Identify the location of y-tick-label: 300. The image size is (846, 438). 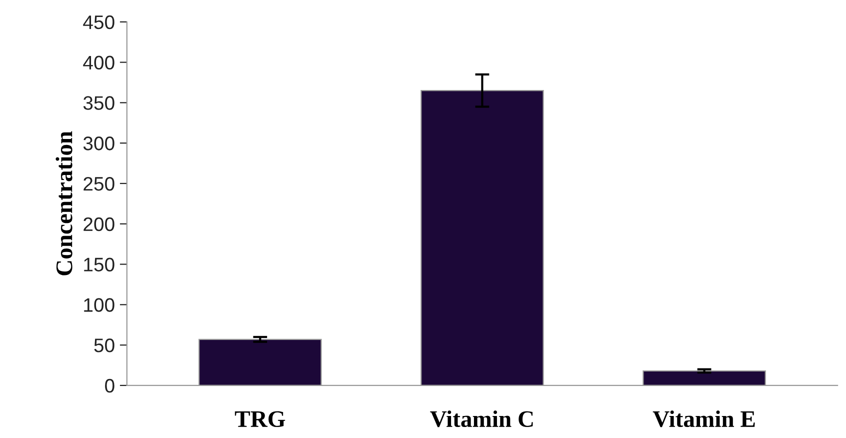
(98, 143).